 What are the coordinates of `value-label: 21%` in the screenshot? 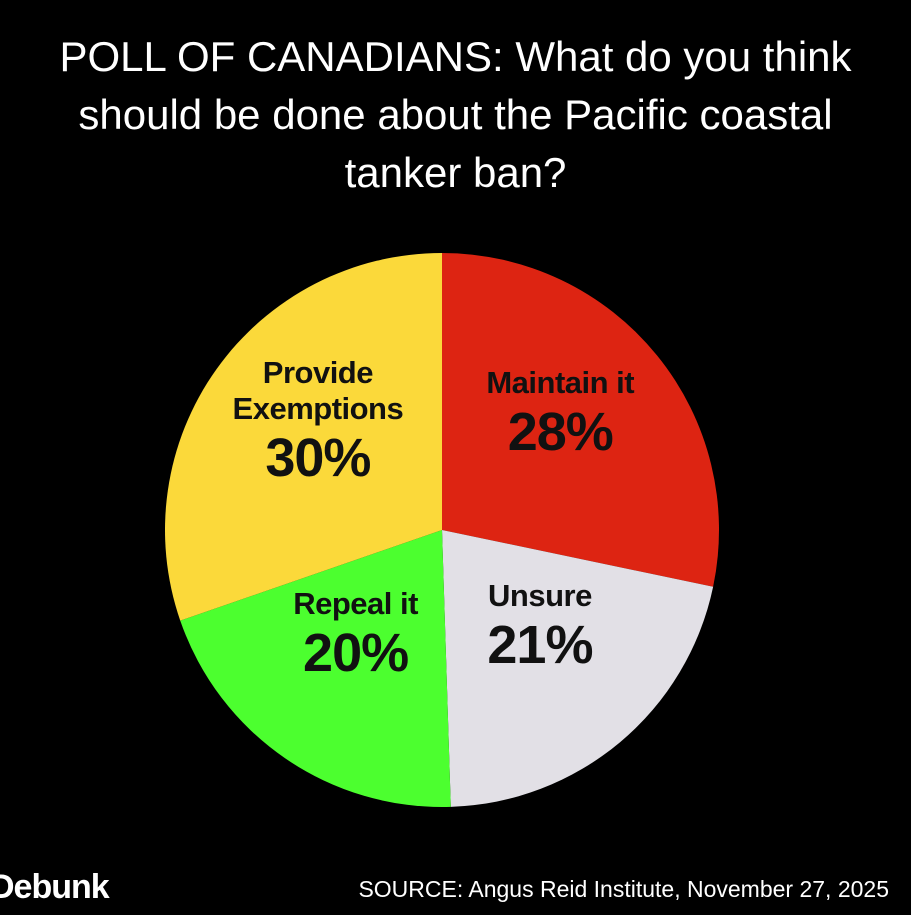 It's located at (540, 644).